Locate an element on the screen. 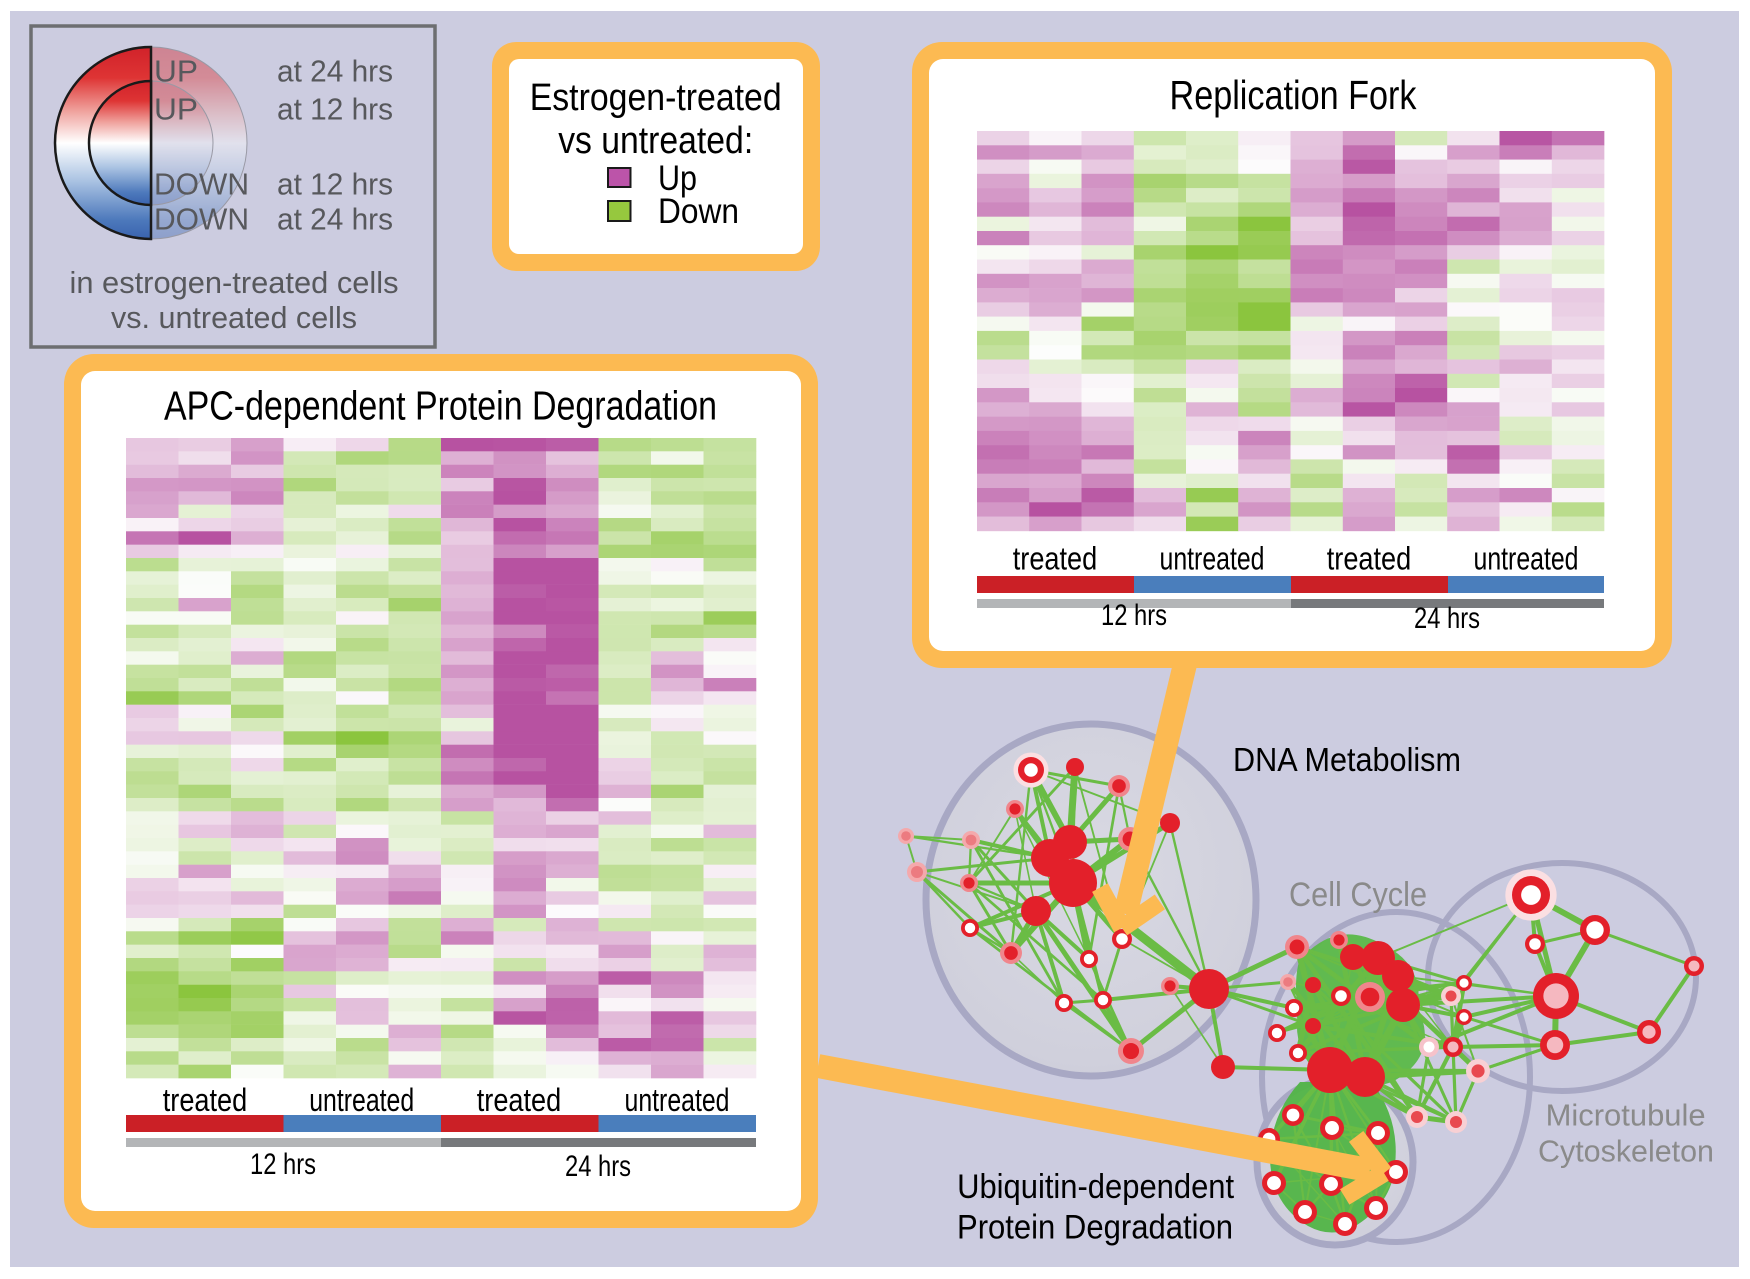  svg-text:APC-dependent Protein Degradat: APC-dependent Protein Degradation is located at coordinates (440, 406).